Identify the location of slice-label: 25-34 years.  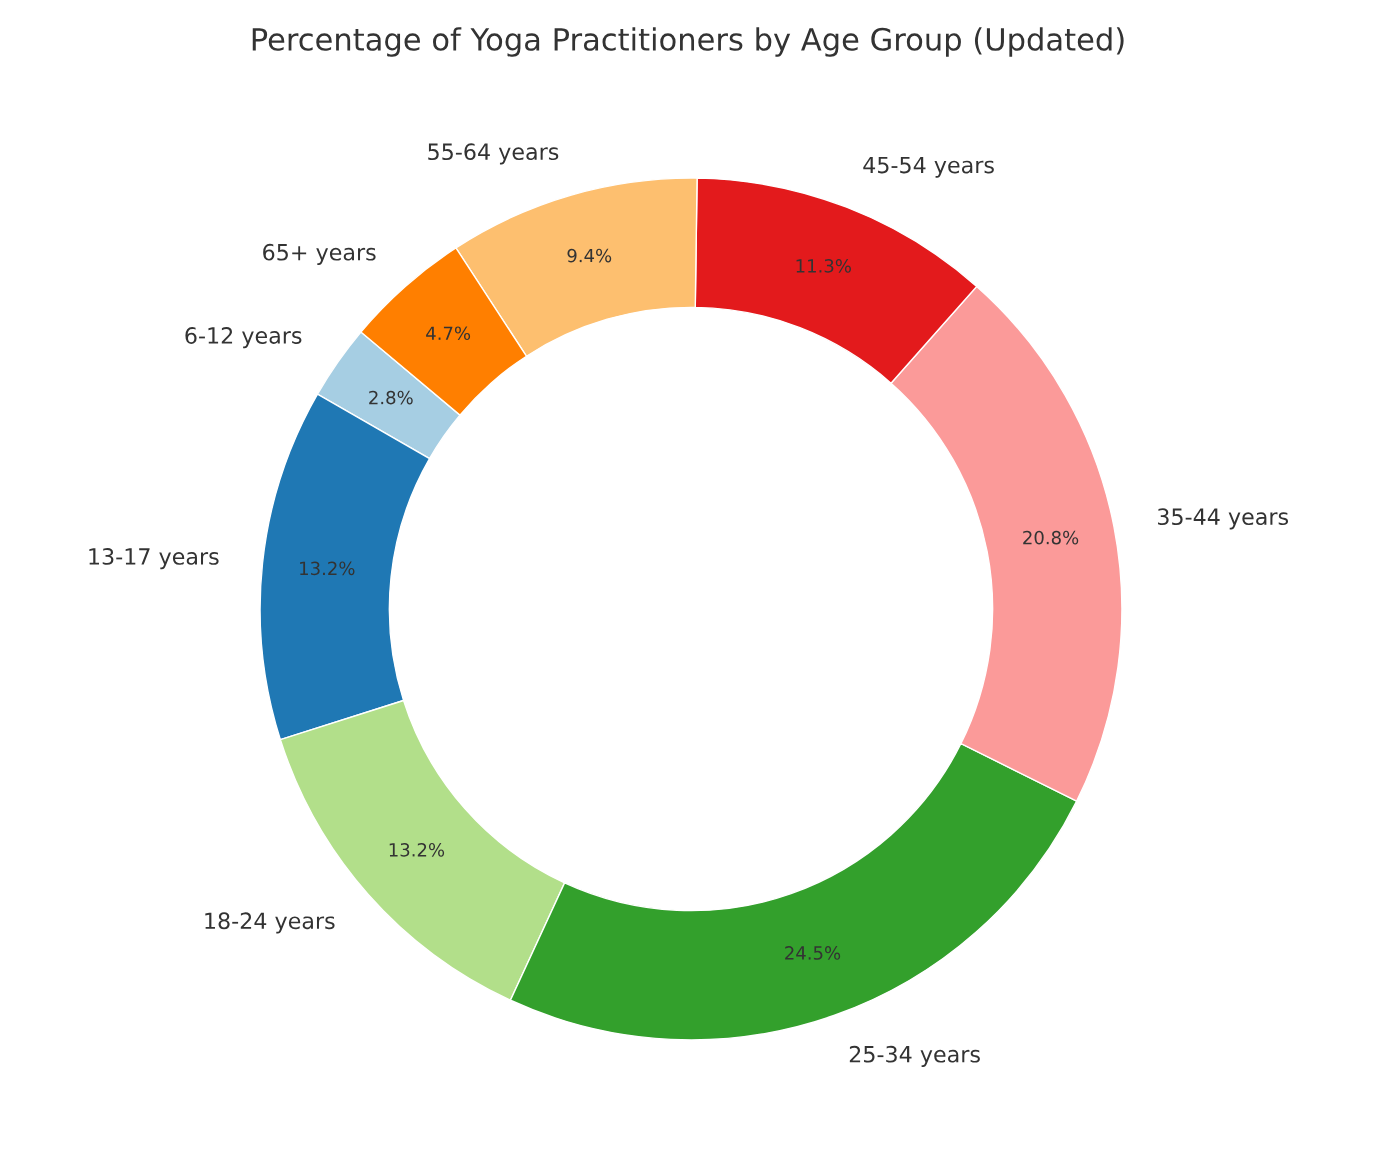
(914, 1056).